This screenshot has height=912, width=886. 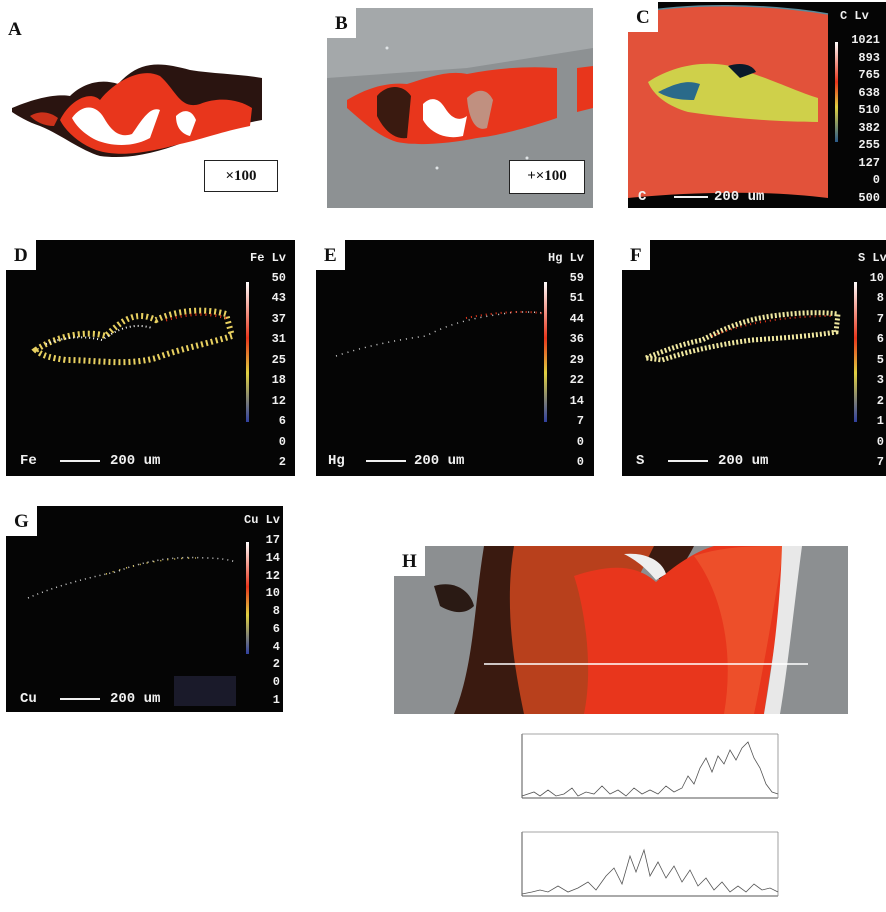 I want to click on level-labels-f: 10 8 7 6 5 3 2 1 0 7, so click(x=876, y=370).